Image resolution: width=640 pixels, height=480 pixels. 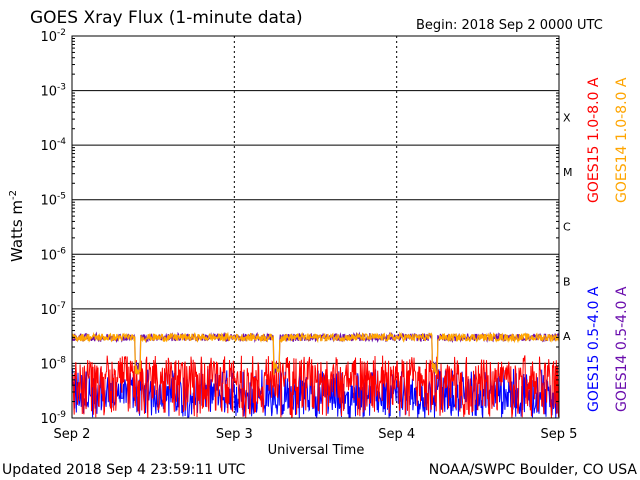 What do you see at coordinates (53, 36) in the screenshot?
I see `y-tick-label: 10⁻²` at bounding box center [53, 36].